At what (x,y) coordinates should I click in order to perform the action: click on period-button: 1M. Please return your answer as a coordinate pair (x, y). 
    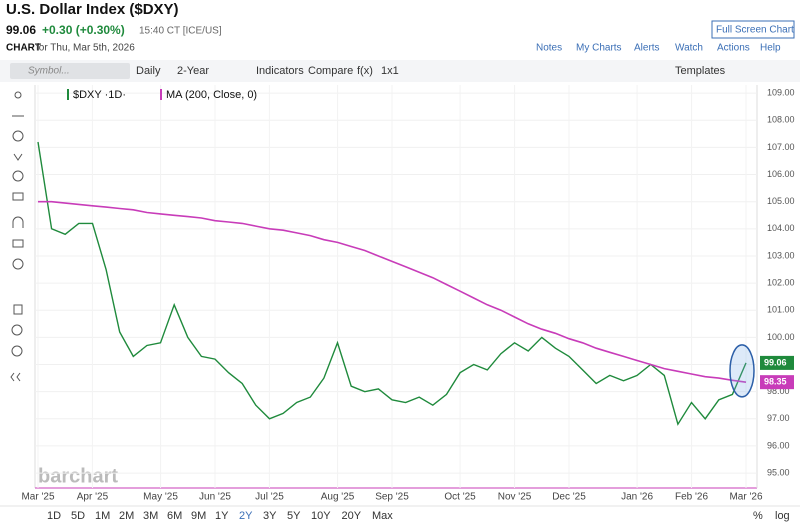
    Looking at the image, I should click on (102, 516).